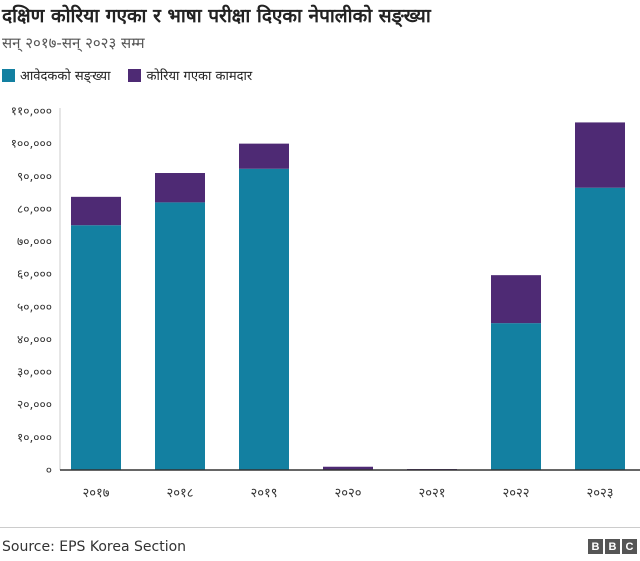  What do you see at coordinates (65, 76) in the screenshot?
I see `legend-label: आवेदकको सङ्ख्या` at bounding box center [65, 76].